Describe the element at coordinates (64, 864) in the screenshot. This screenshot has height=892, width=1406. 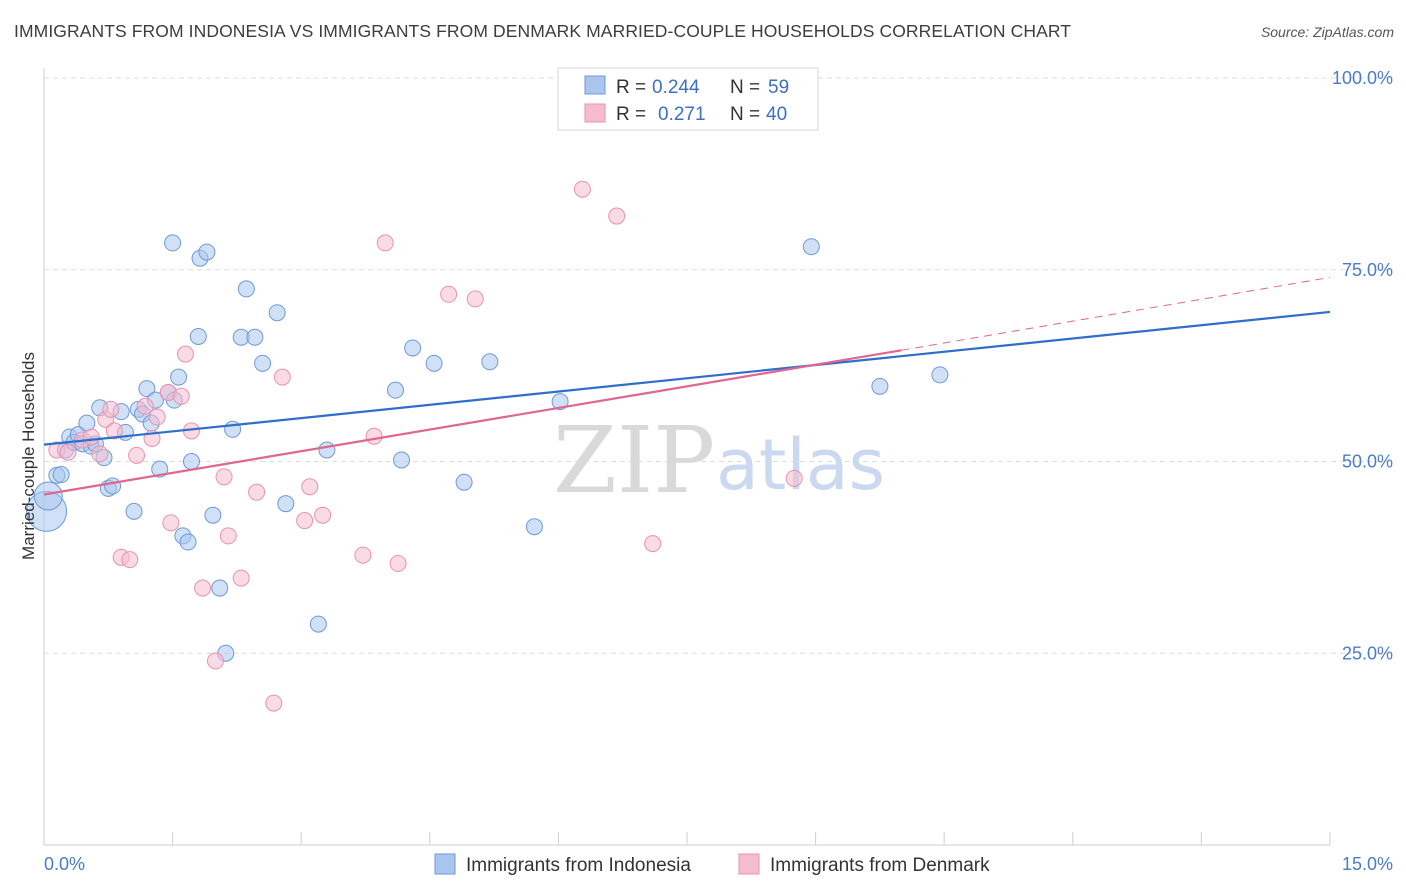
I see `x-tick-label-min: 0.0%` at that location.